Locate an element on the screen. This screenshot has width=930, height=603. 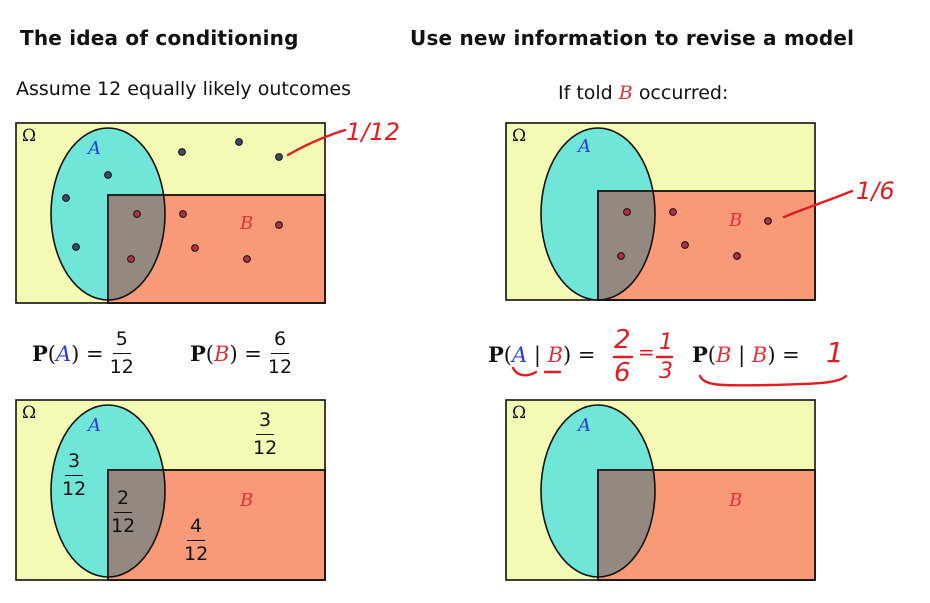
fraction-a-and-b: 2 12 is located at coordinates (123, 512).